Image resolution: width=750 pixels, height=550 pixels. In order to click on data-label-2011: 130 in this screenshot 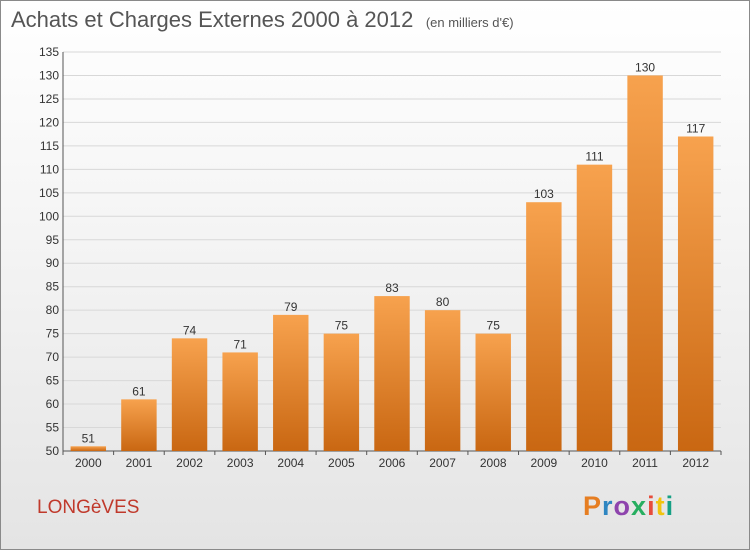, I will do `click(645, 67)`.